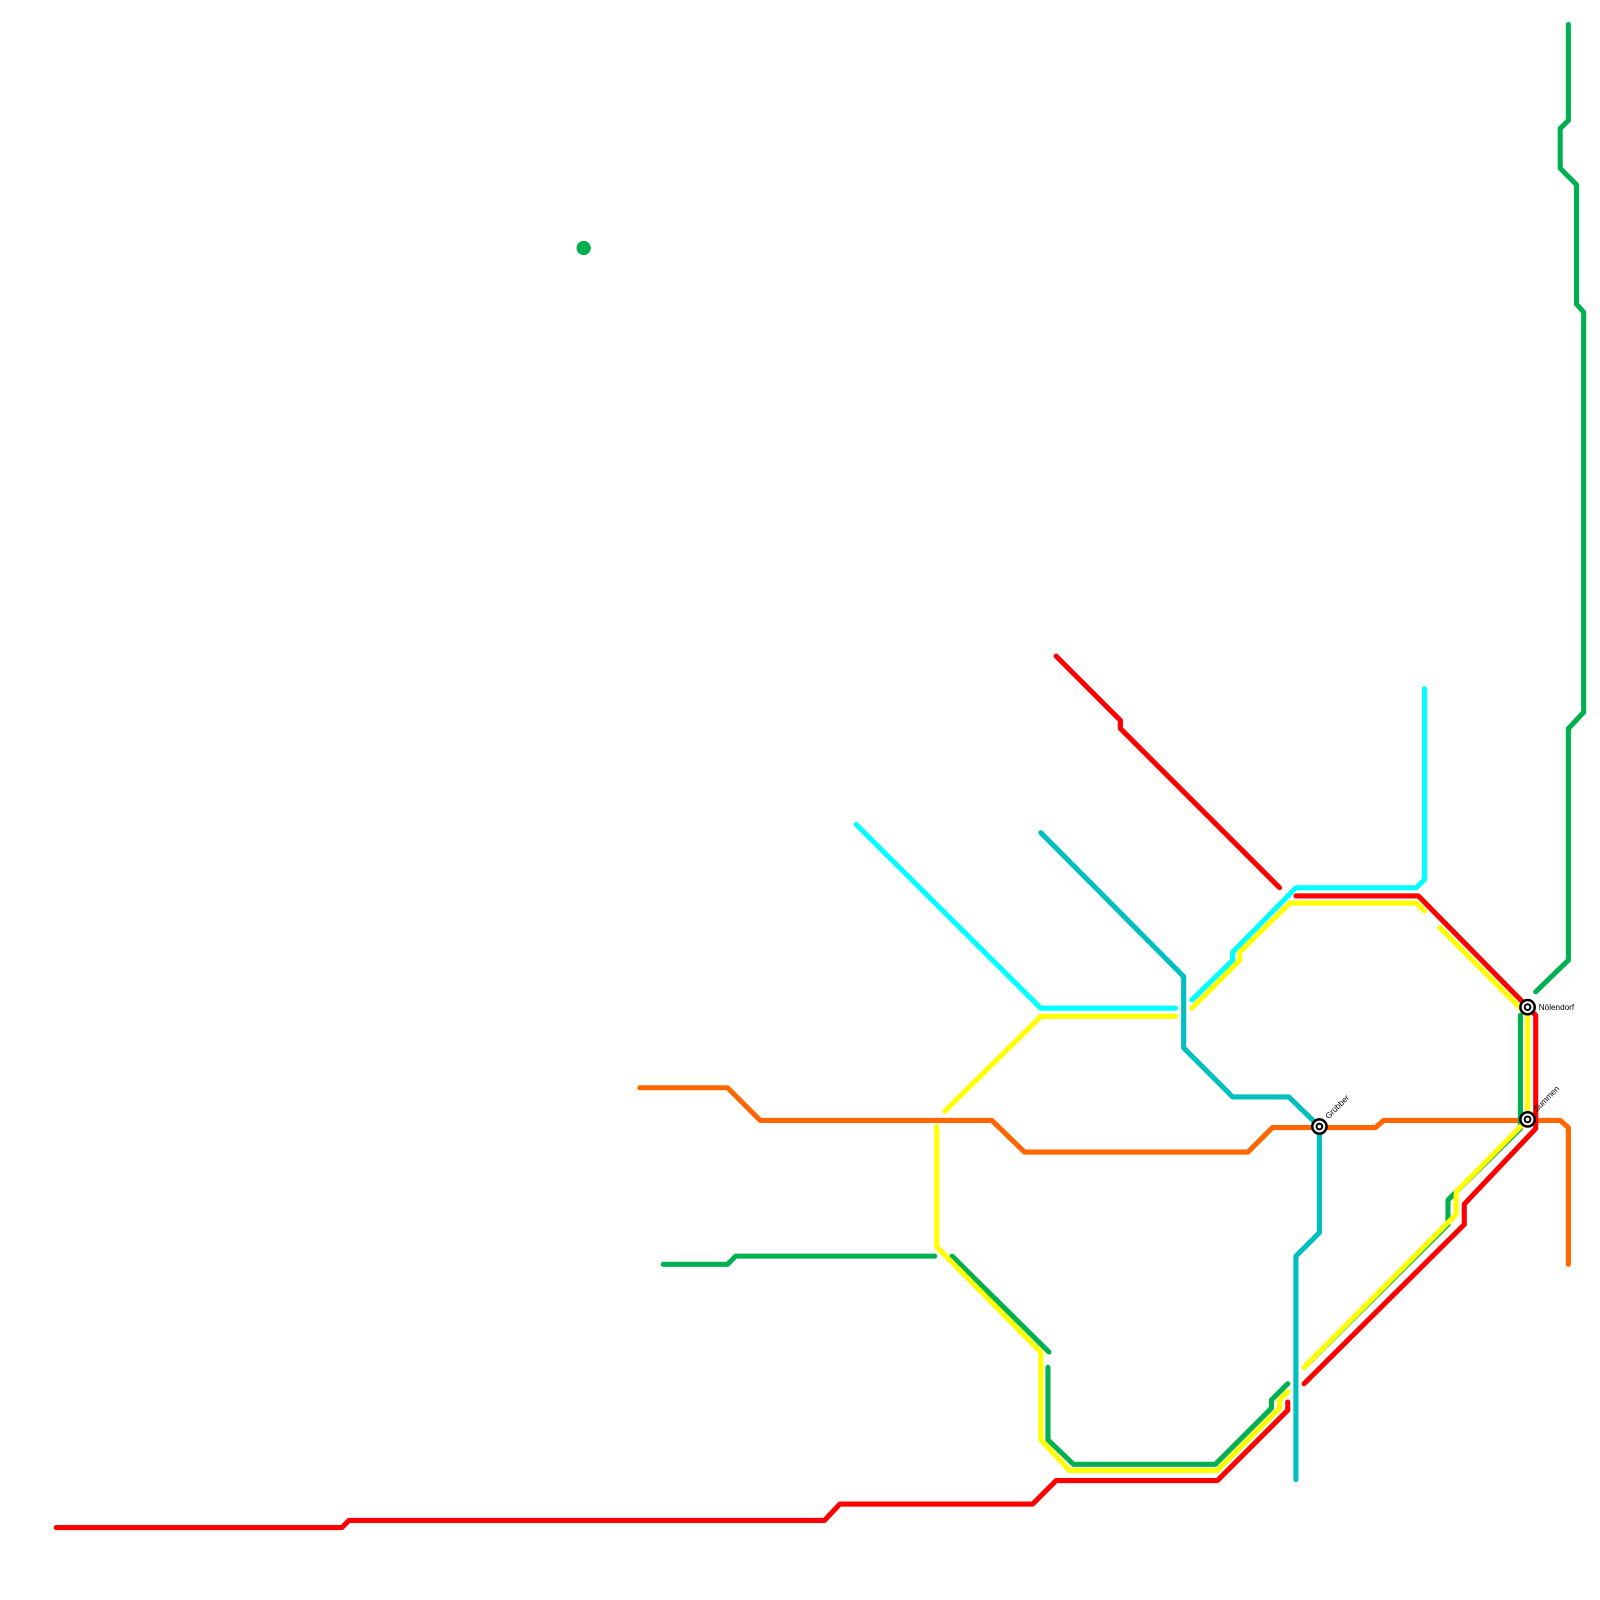 This screenshot has width=1600, height=1600. I want to click on station-label: Grübber, so click(1338, 1107).